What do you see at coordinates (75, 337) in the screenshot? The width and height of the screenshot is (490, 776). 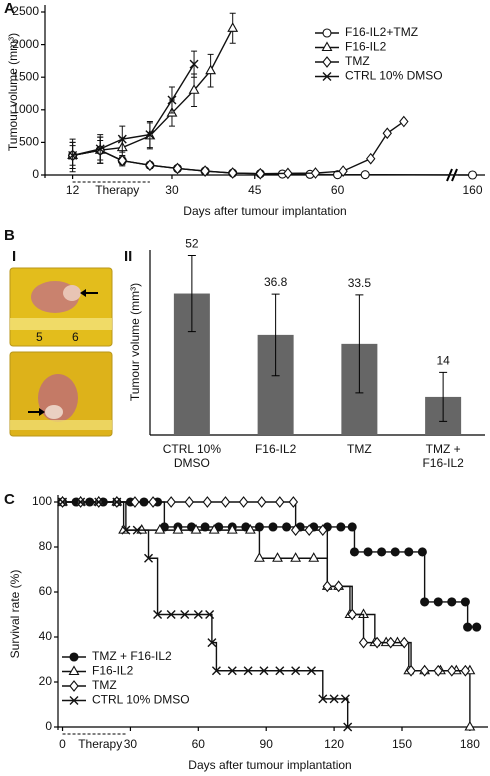 I see `ruler-mark: 6` at bounding box center [75, 337].